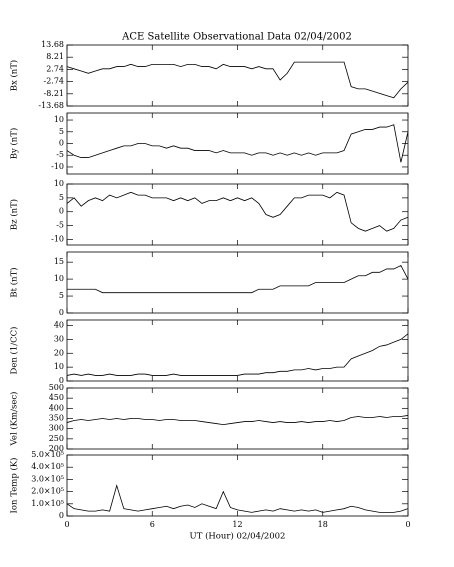 The width and height of the screenshot is (454, 567). I want to click on y-axis-label: Den (1/CC), so click(14, 351).